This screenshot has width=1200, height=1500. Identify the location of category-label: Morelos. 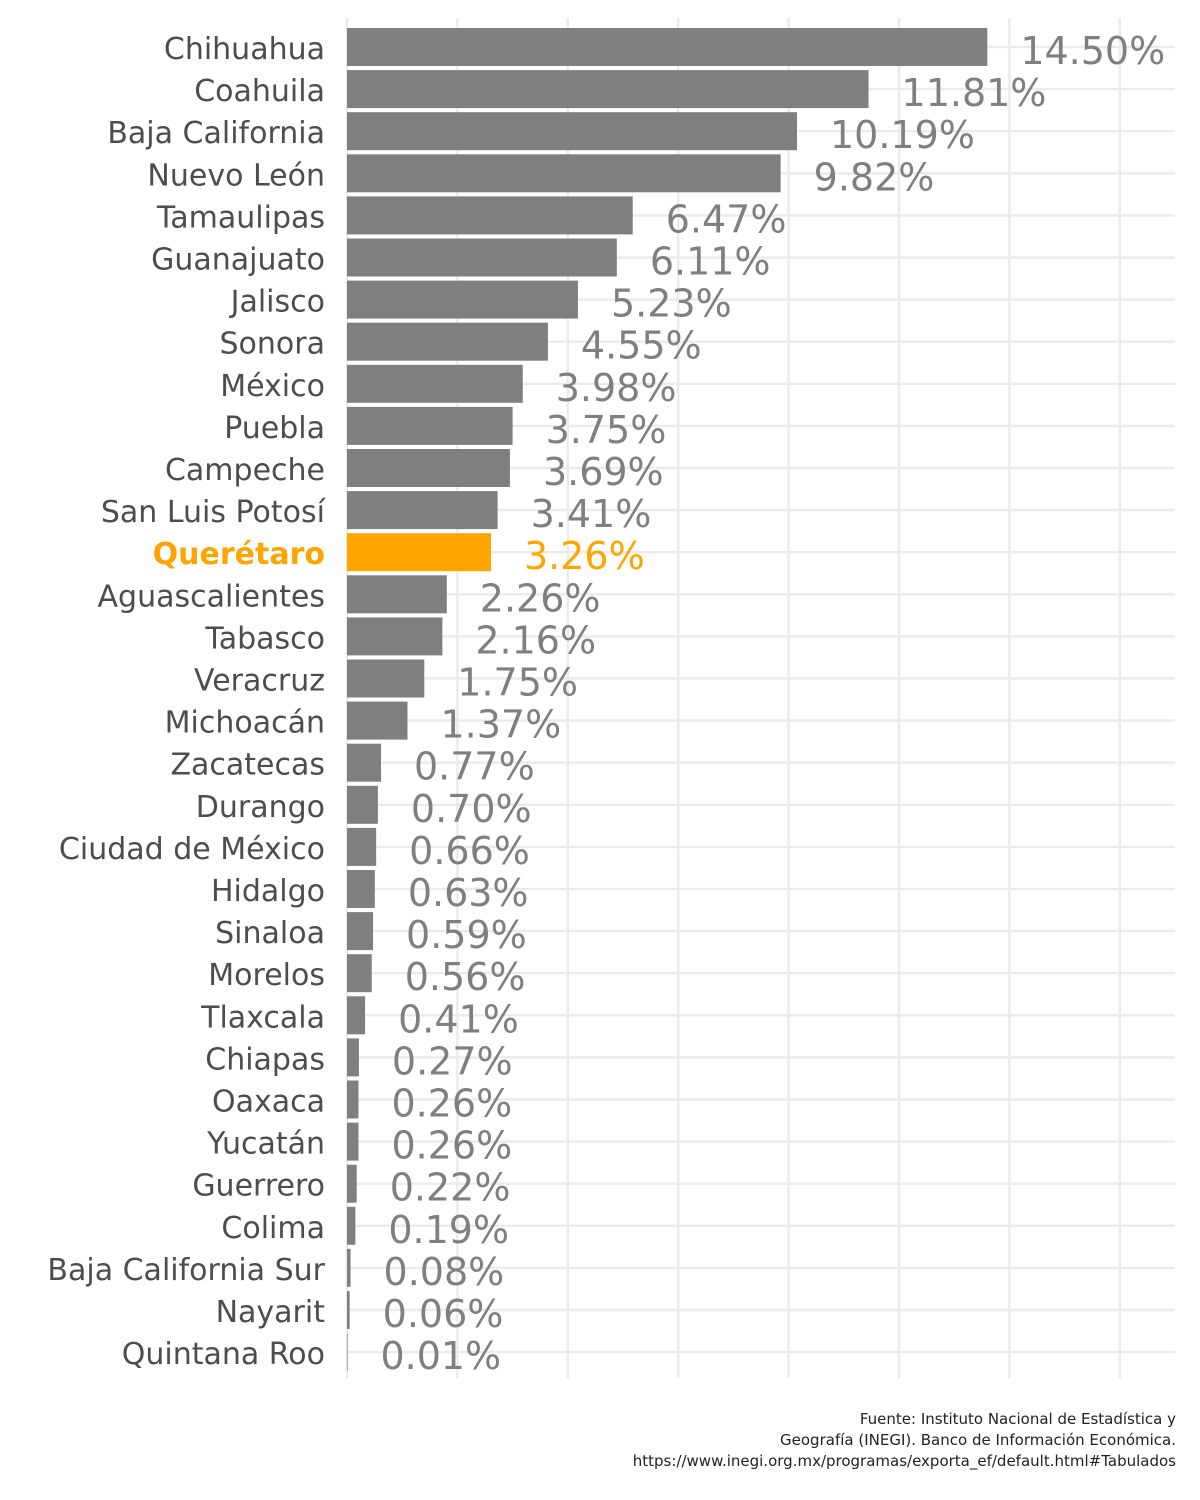
(266, 975).